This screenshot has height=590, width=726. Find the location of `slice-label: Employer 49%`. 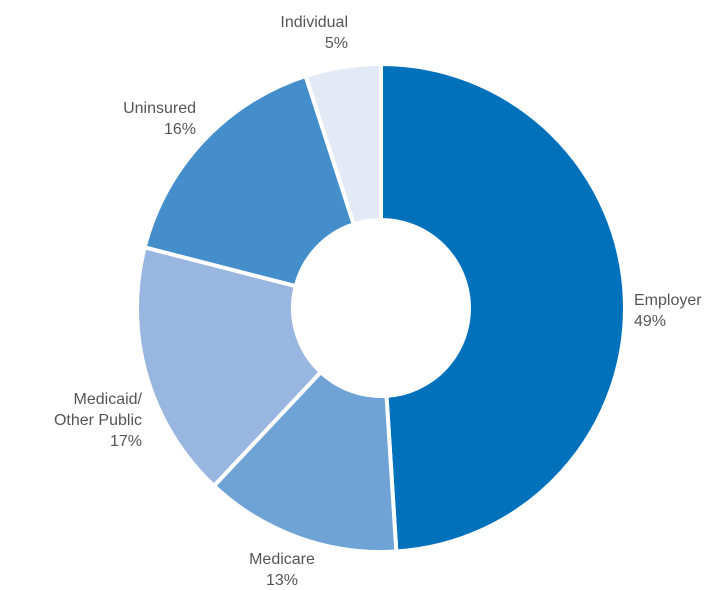

slice-label: Employer 49% is located at coordinates (668, 311).